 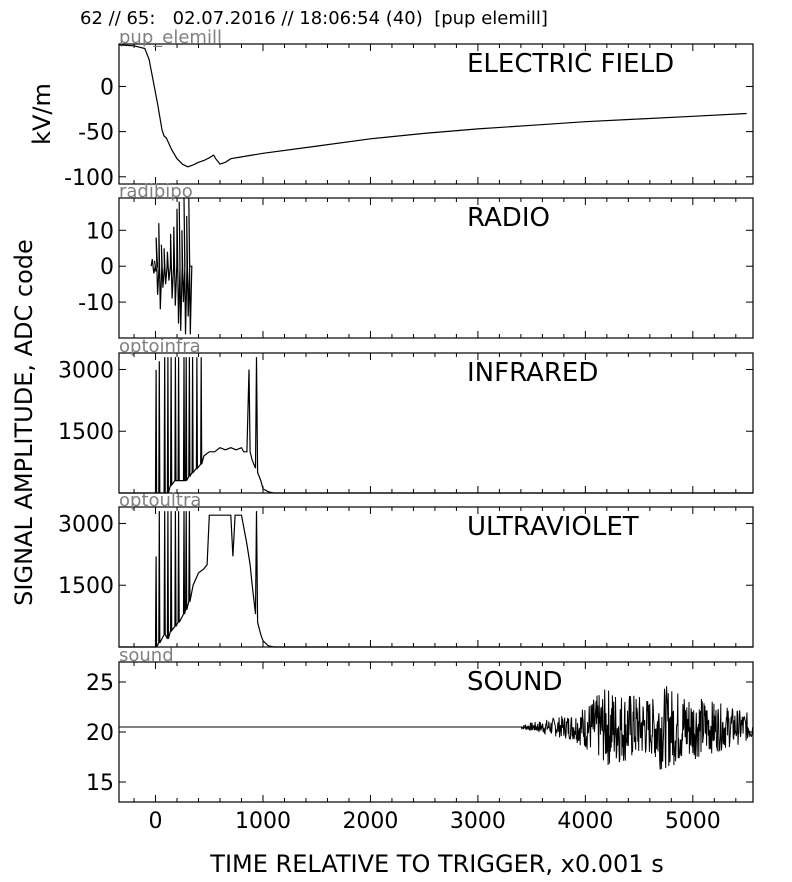 I want to click on panel-frame-efield, so click(x=436, y=114).